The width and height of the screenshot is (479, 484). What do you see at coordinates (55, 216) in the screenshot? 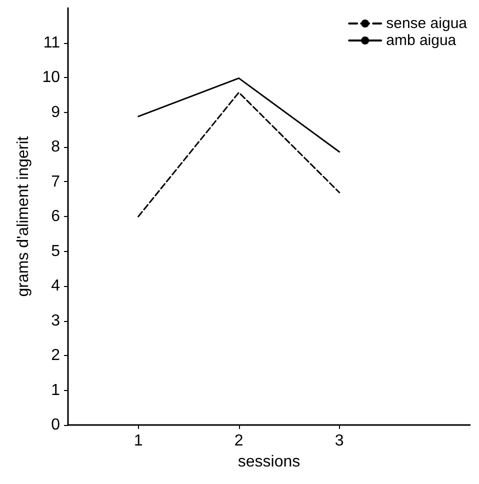
I see `y-tick-label: 6` at bounding box center [55, 216].